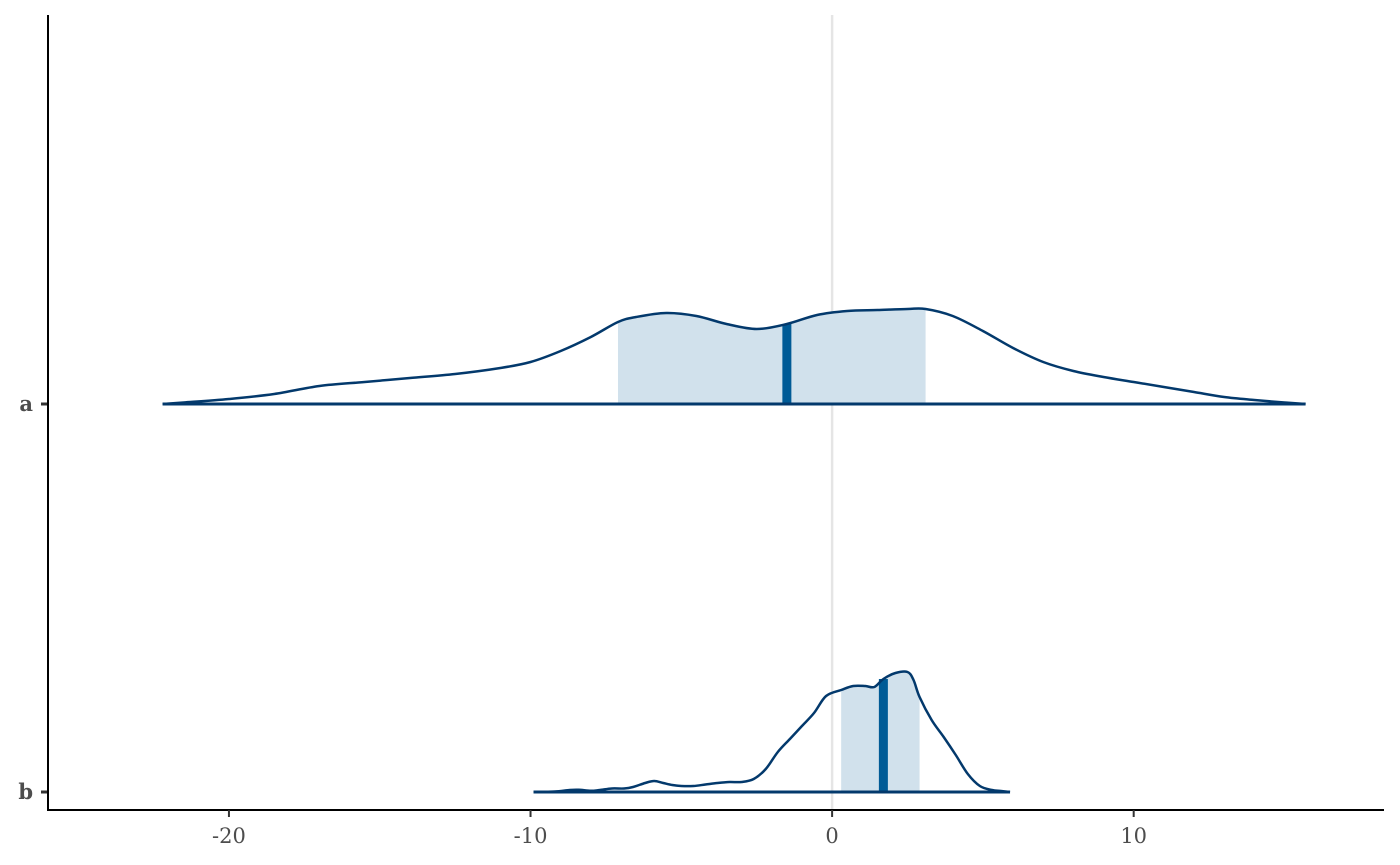  What do you see at coordinates (1133, 836) in the screenshot?
I see `x-tick-label: 10` at bounding box center [1133, 836].